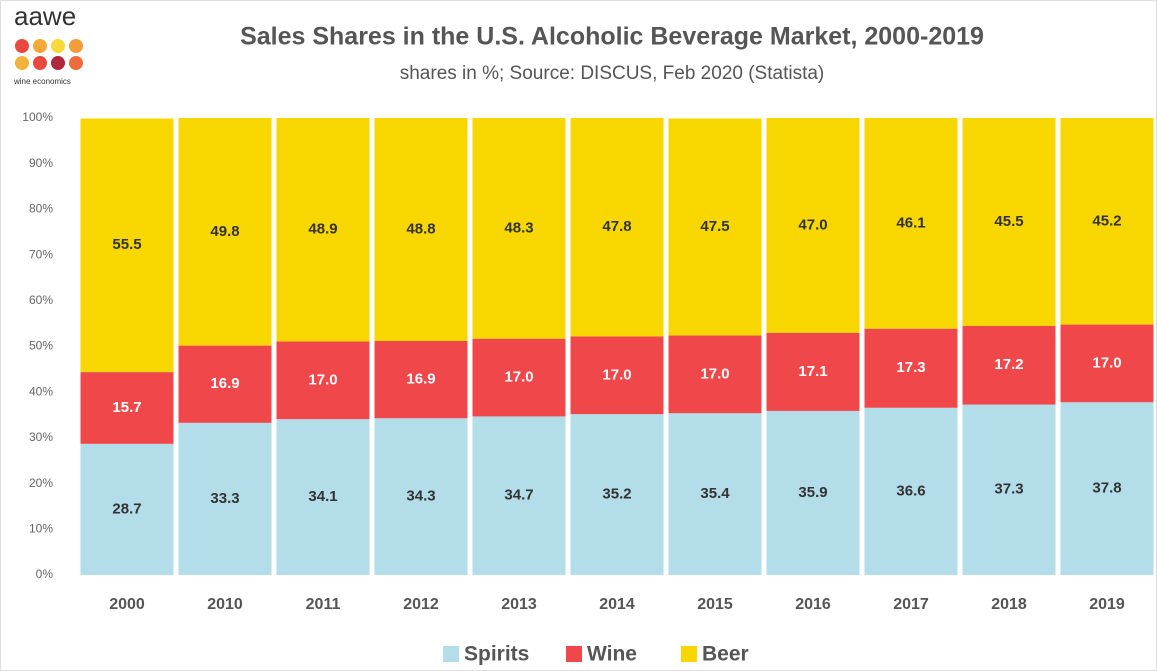  I want to click on data-label: 47.5, so click(714, 226).